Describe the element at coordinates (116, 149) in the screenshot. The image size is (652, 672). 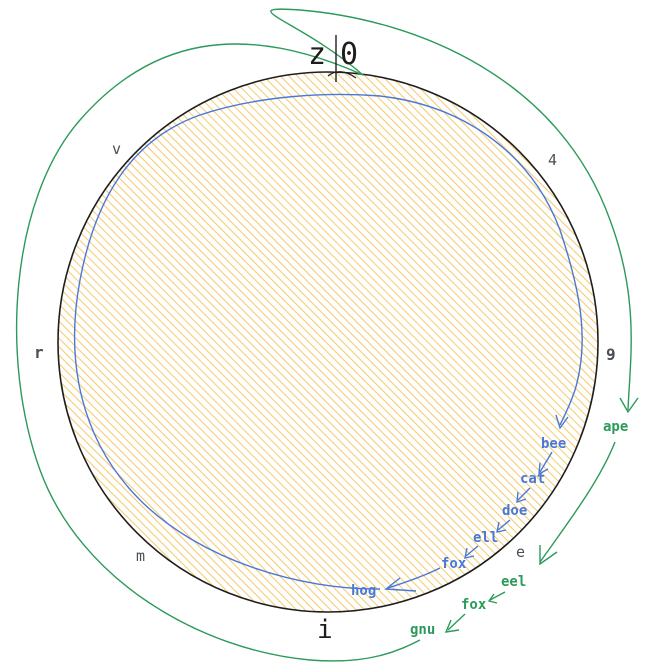
I see `ring-label-v: v` at that location.